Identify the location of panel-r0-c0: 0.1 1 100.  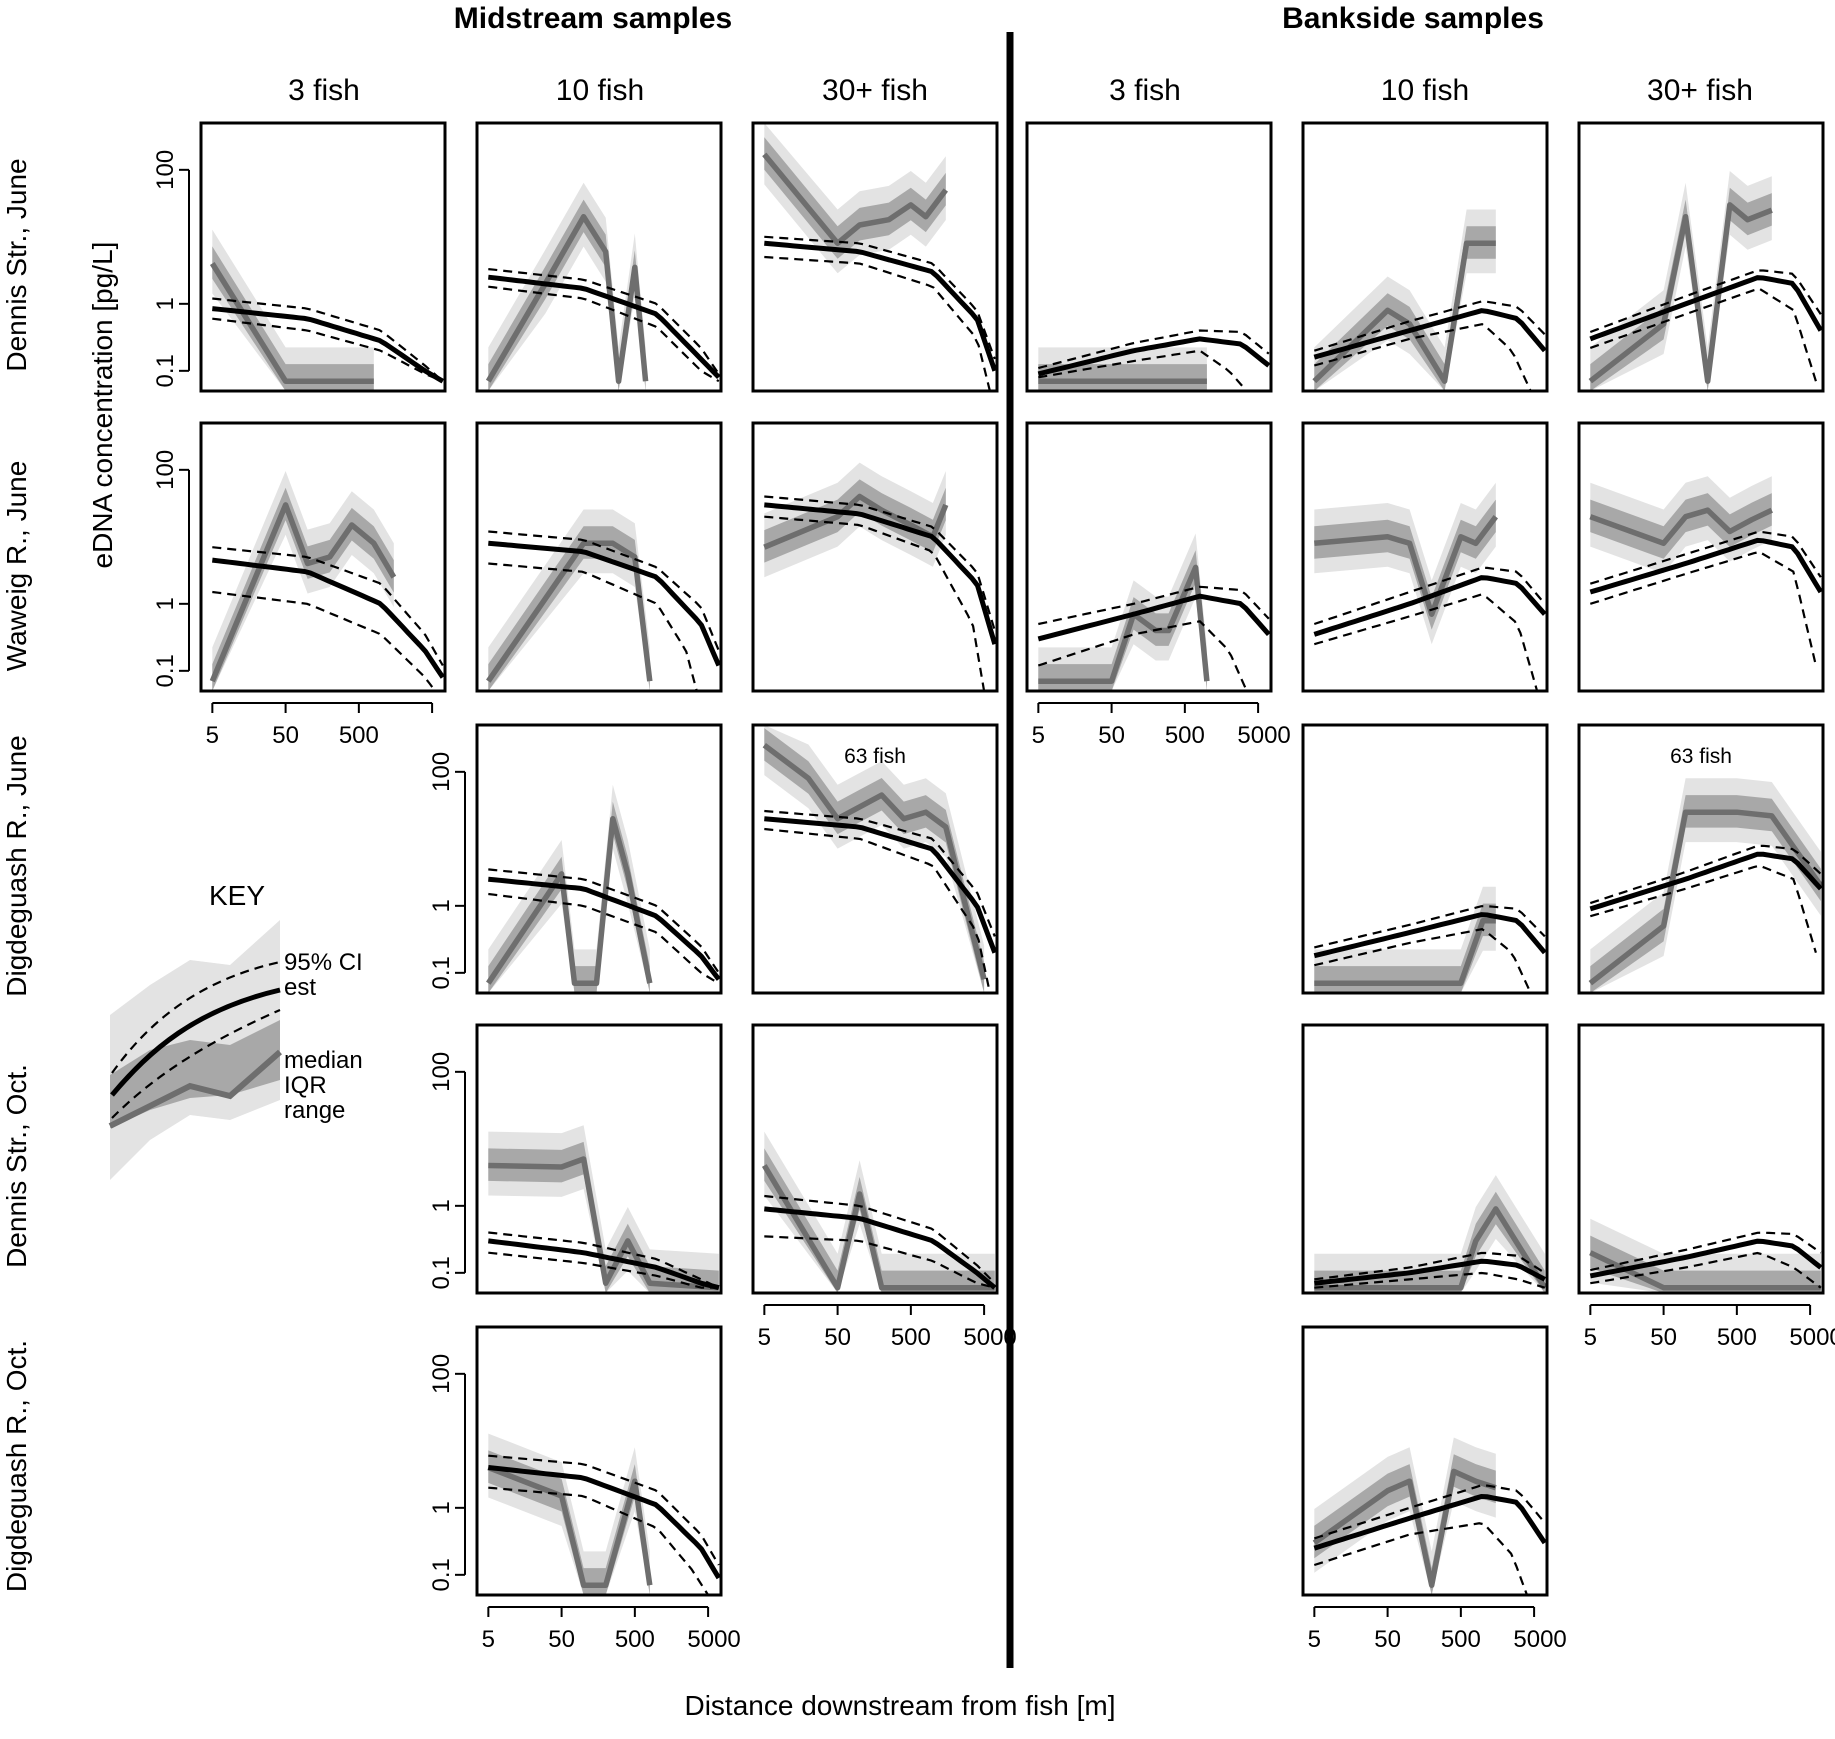
(299, 257).